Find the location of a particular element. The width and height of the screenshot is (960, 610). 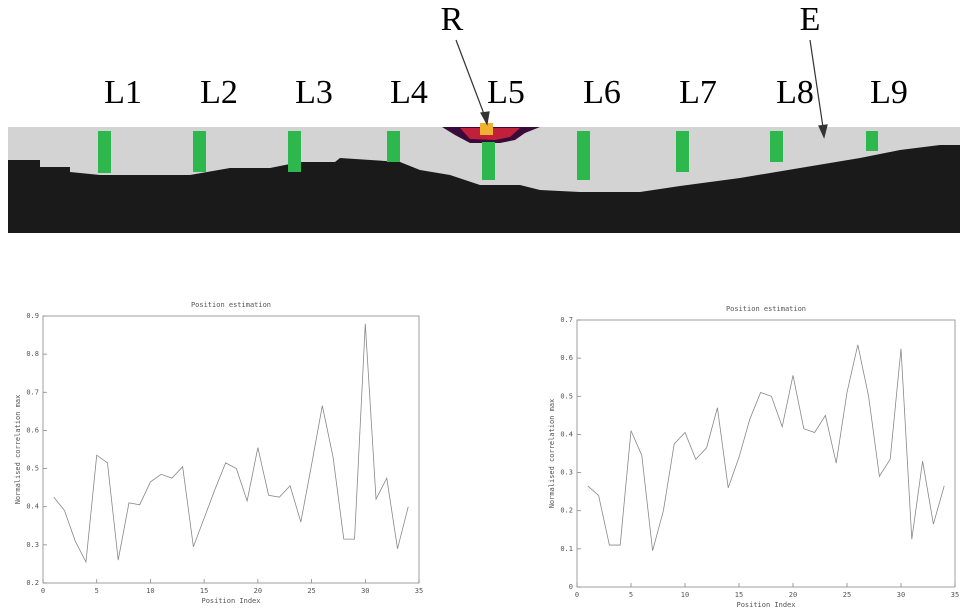

sensor-label: L5 is located at coordinates (506, 92).